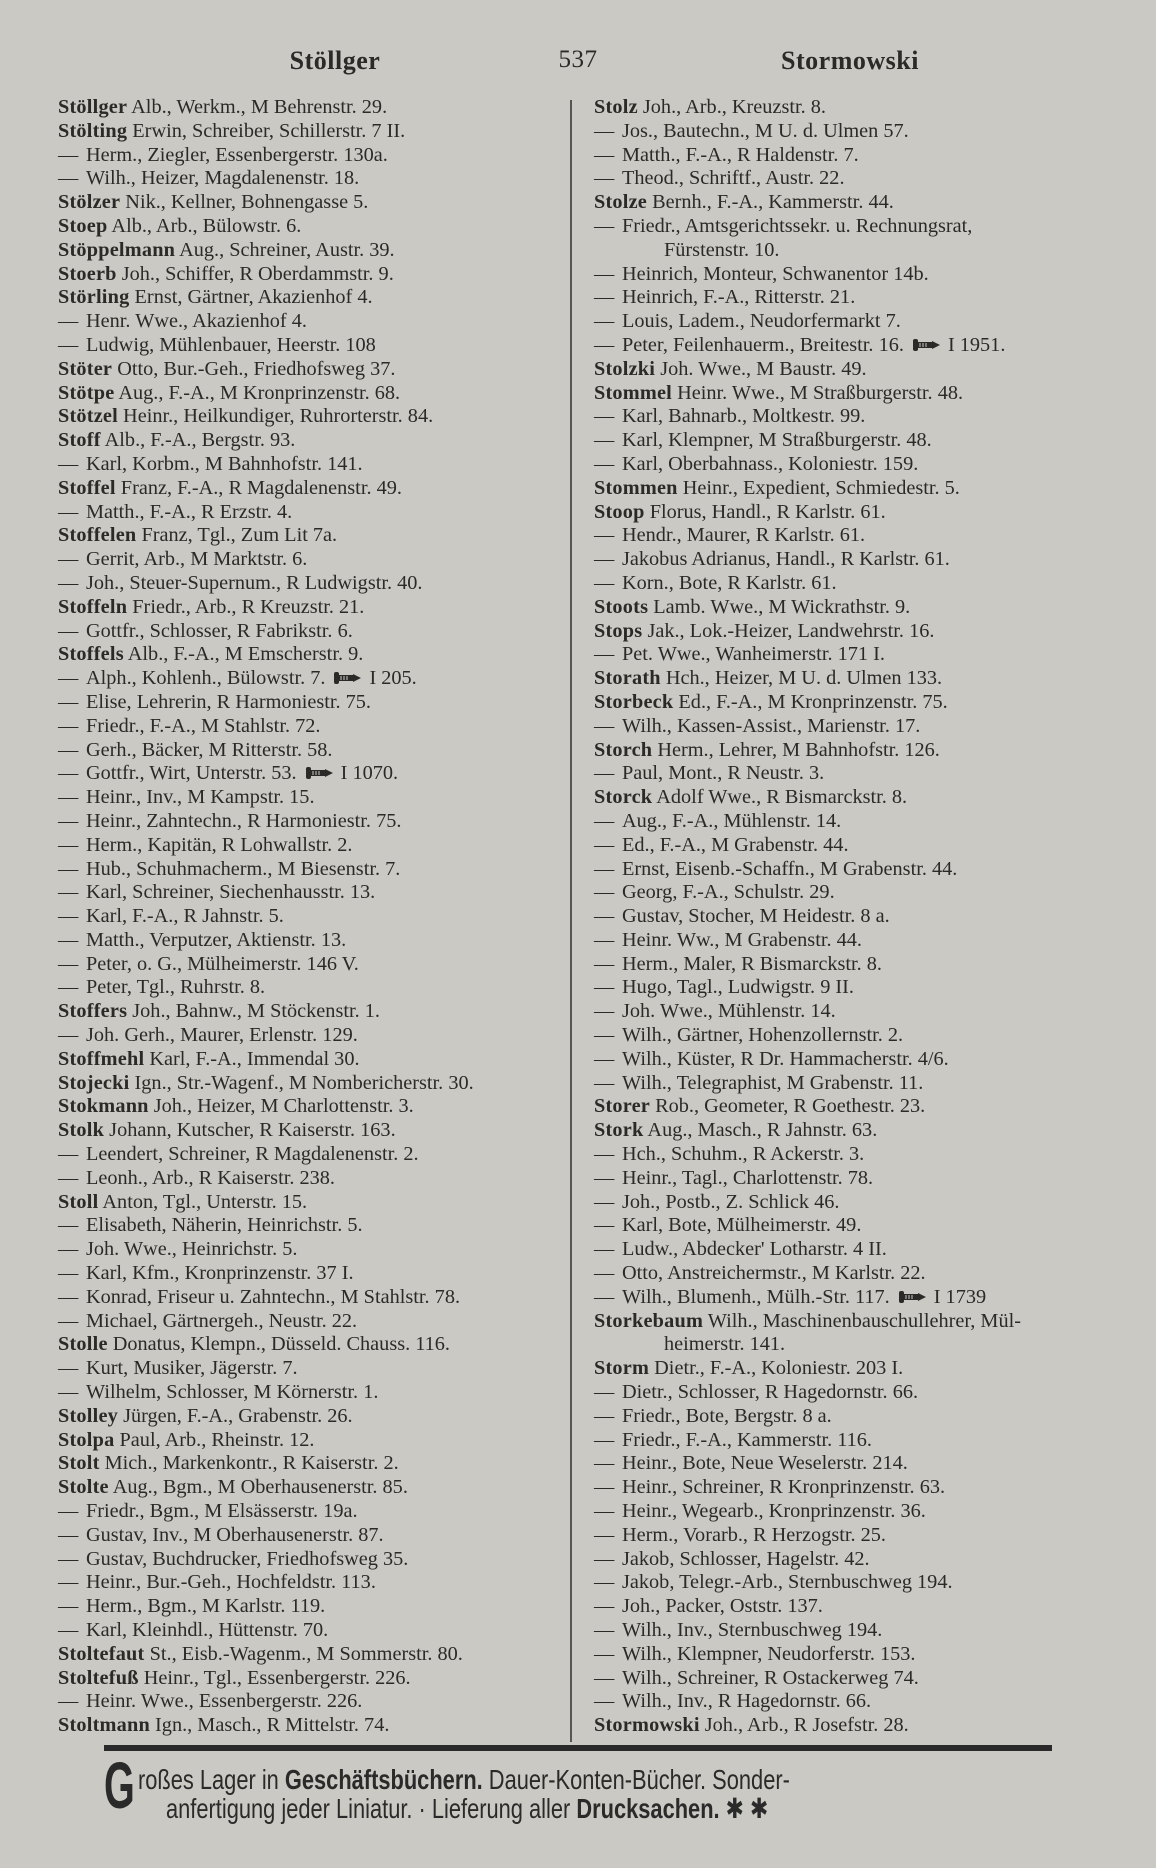  What do you see at coordinates (88, 416) in the screenshot?
I see `entry-surname: Stötzel` at bounding box center [88, 416].